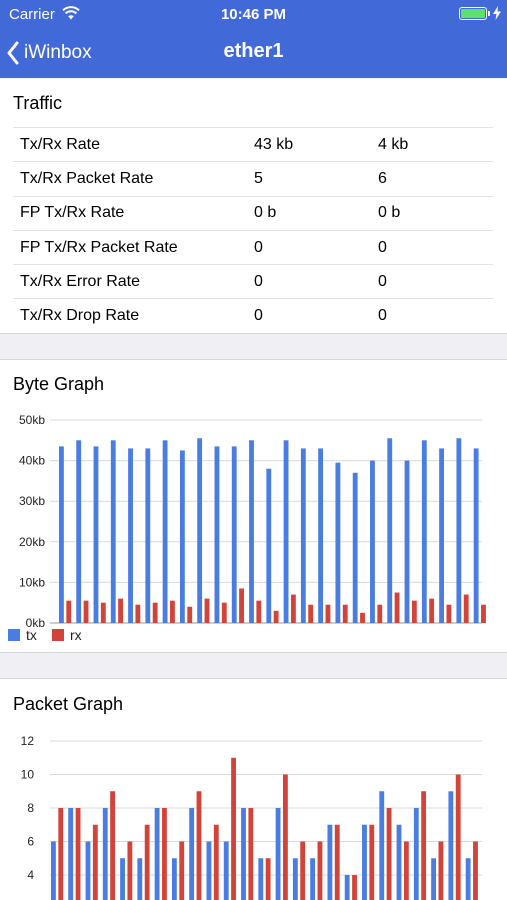 The height and width of the screenshot is (900, 507). Describe the element at coordinates (309, 213) in the screenshot. I see `traffic-row-tx: 0 b` at that location.